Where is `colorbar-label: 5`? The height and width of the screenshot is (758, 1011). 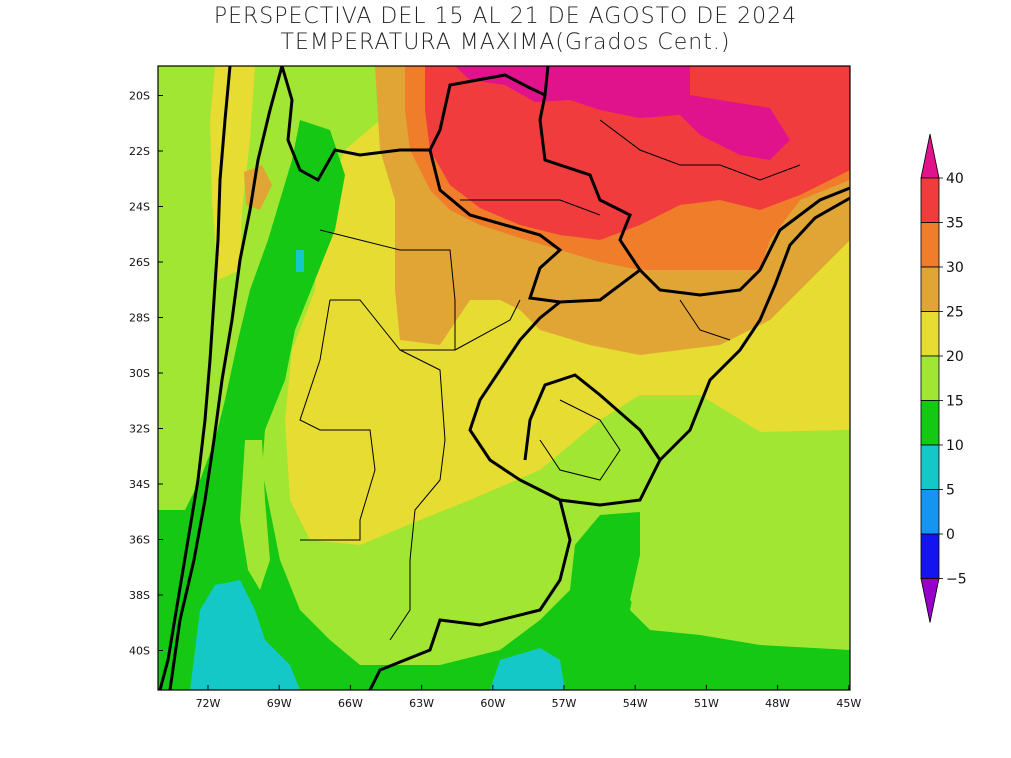 colorbar-label: 5 is located at coordinates (950, 491).